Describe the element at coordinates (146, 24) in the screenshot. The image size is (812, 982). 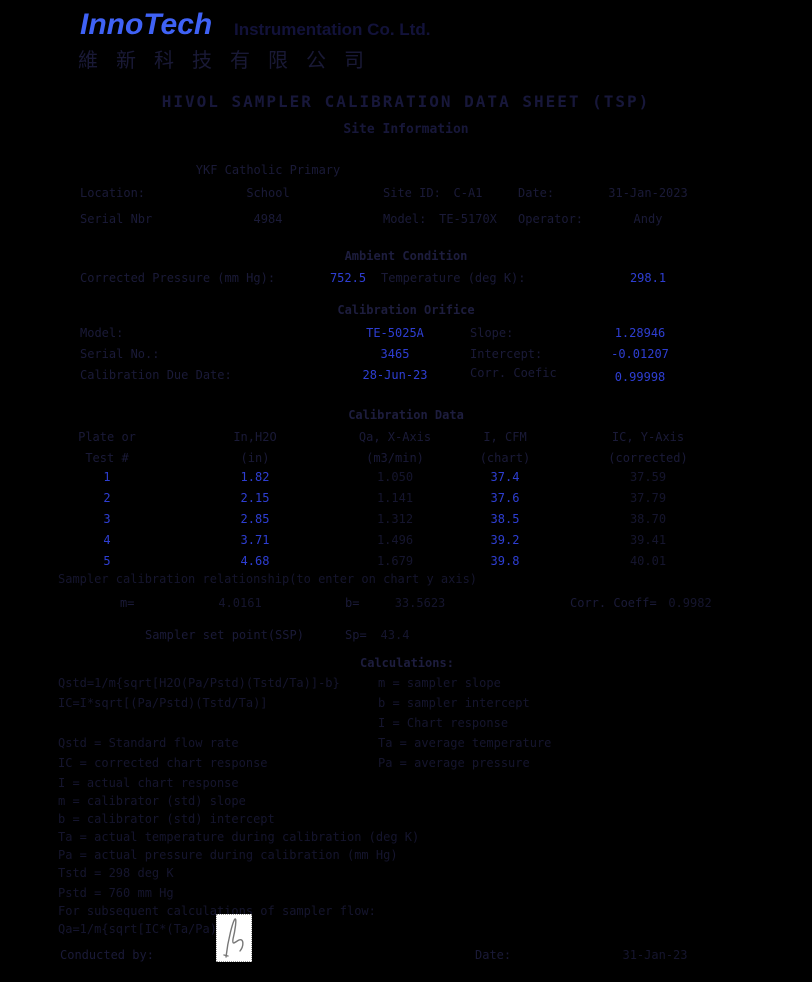
I see `company-logo: InnoTech` at that location.